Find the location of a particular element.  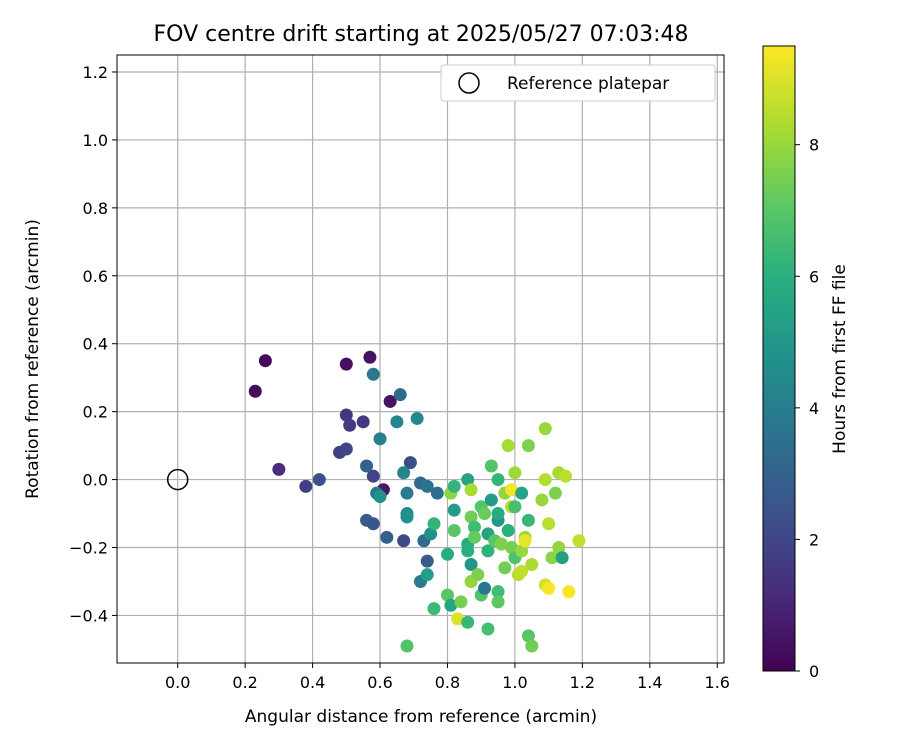

legend: Reference platepar is located at coordinates (578, 83).